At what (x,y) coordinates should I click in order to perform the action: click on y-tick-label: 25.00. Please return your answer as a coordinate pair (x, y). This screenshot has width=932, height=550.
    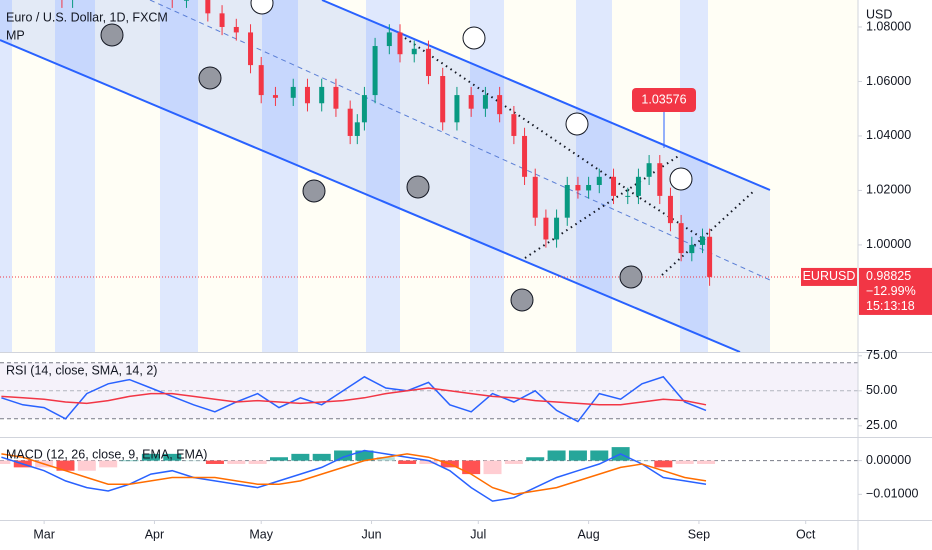
    Looking at the image, I should click on (881, 425).